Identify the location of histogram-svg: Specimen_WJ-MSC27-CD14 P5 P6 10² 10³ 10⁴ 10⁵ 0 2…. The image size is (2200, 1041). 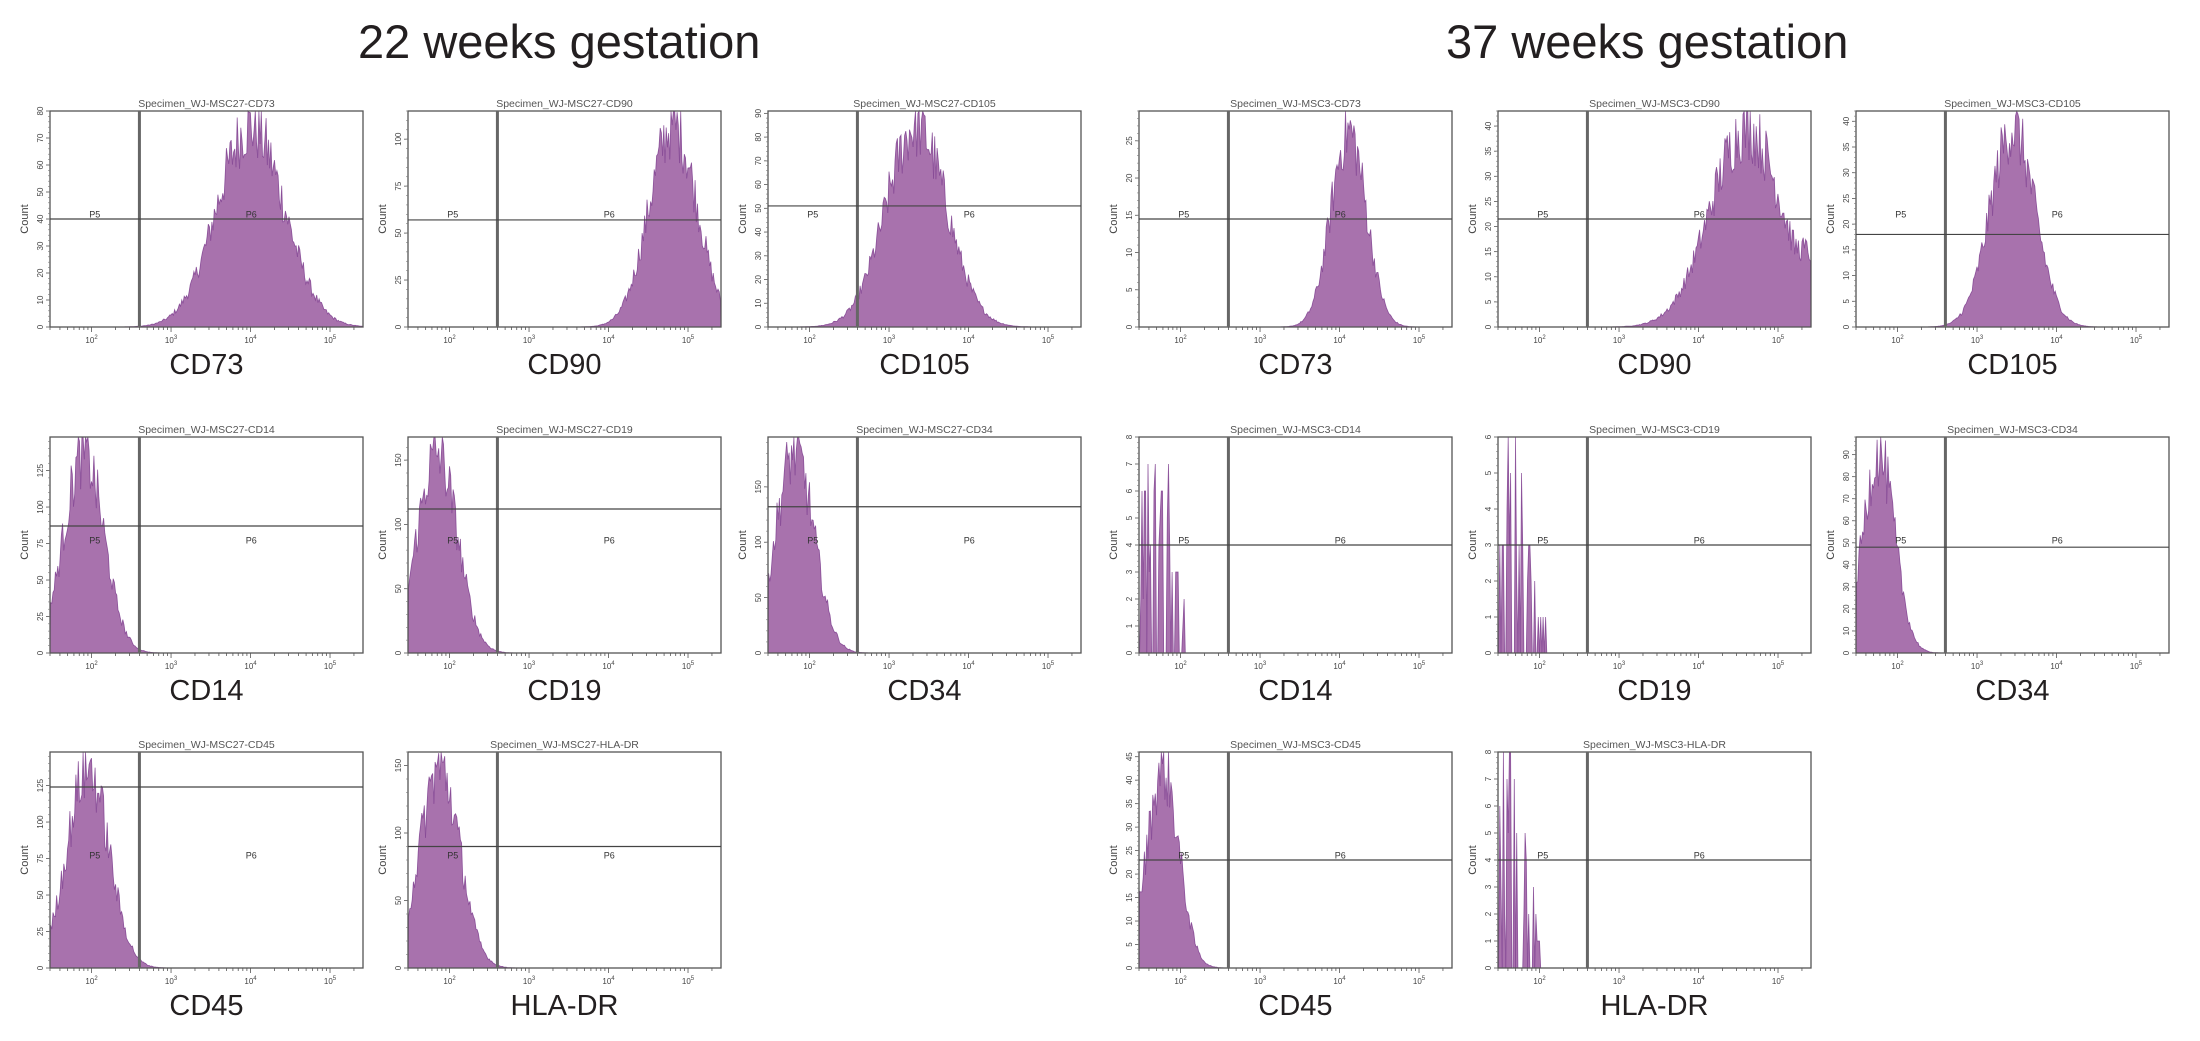
(191, 547).